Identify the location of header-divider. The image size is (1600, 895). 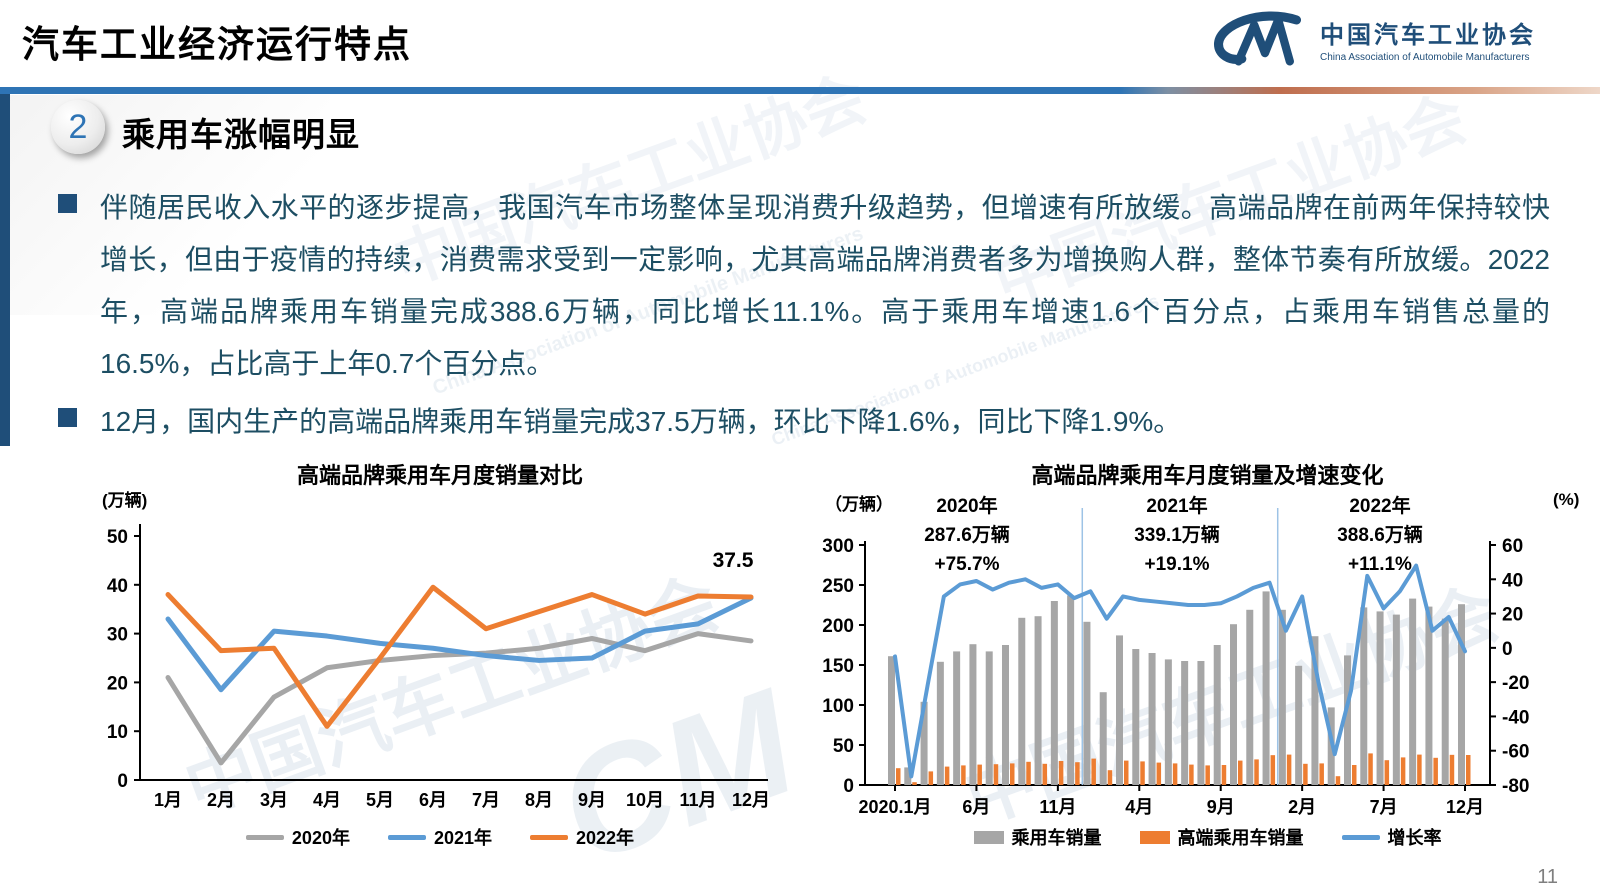
(800, 90).